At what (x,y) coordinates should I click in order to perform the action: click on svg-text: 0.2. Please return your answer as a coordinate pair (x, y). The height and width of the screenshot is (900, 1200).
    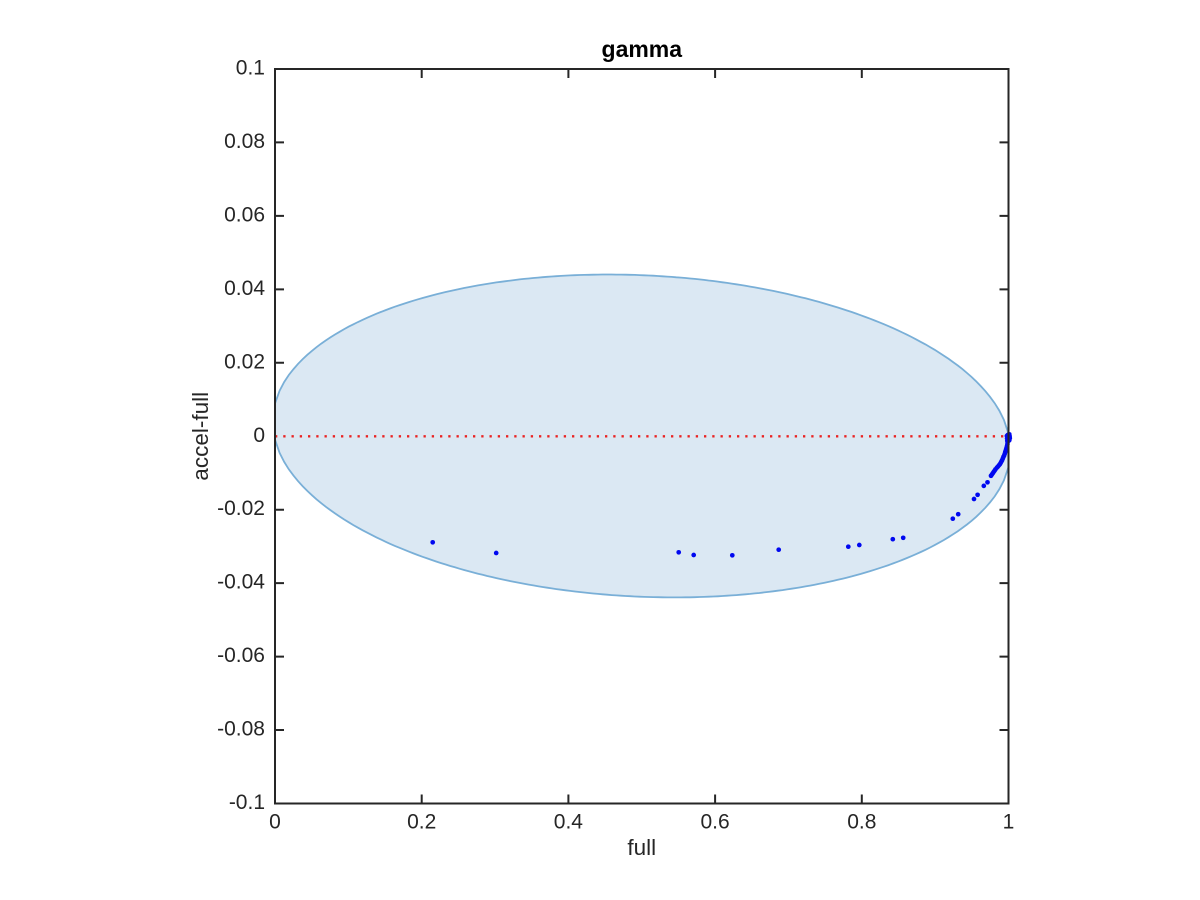
    Looking at the image, I should click on (421, 821).